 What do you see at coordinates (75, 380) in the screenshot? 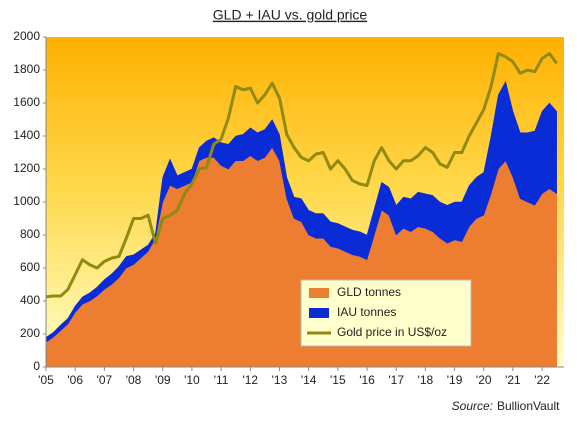
I see `x-tick-label: '06` at bounding box center [75, 380].